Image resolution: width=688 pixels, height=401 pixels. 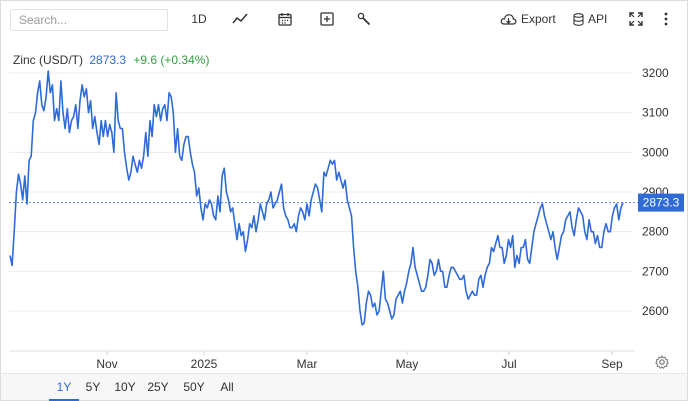 I want to click on search-box, so click(x=89, y=20).